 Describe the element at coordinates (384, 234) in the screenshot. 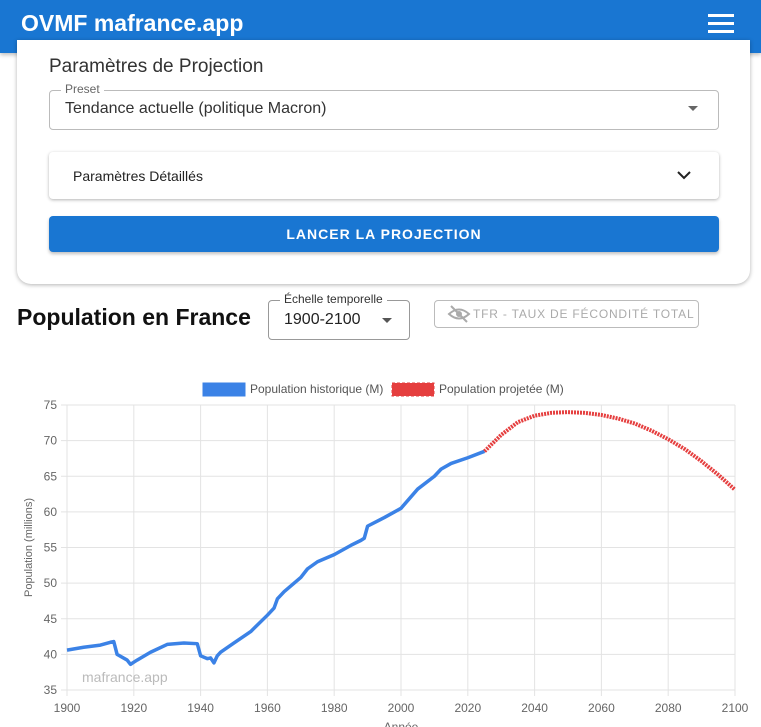

I see `run-button: LANCER LA PROJECTION` at that location.